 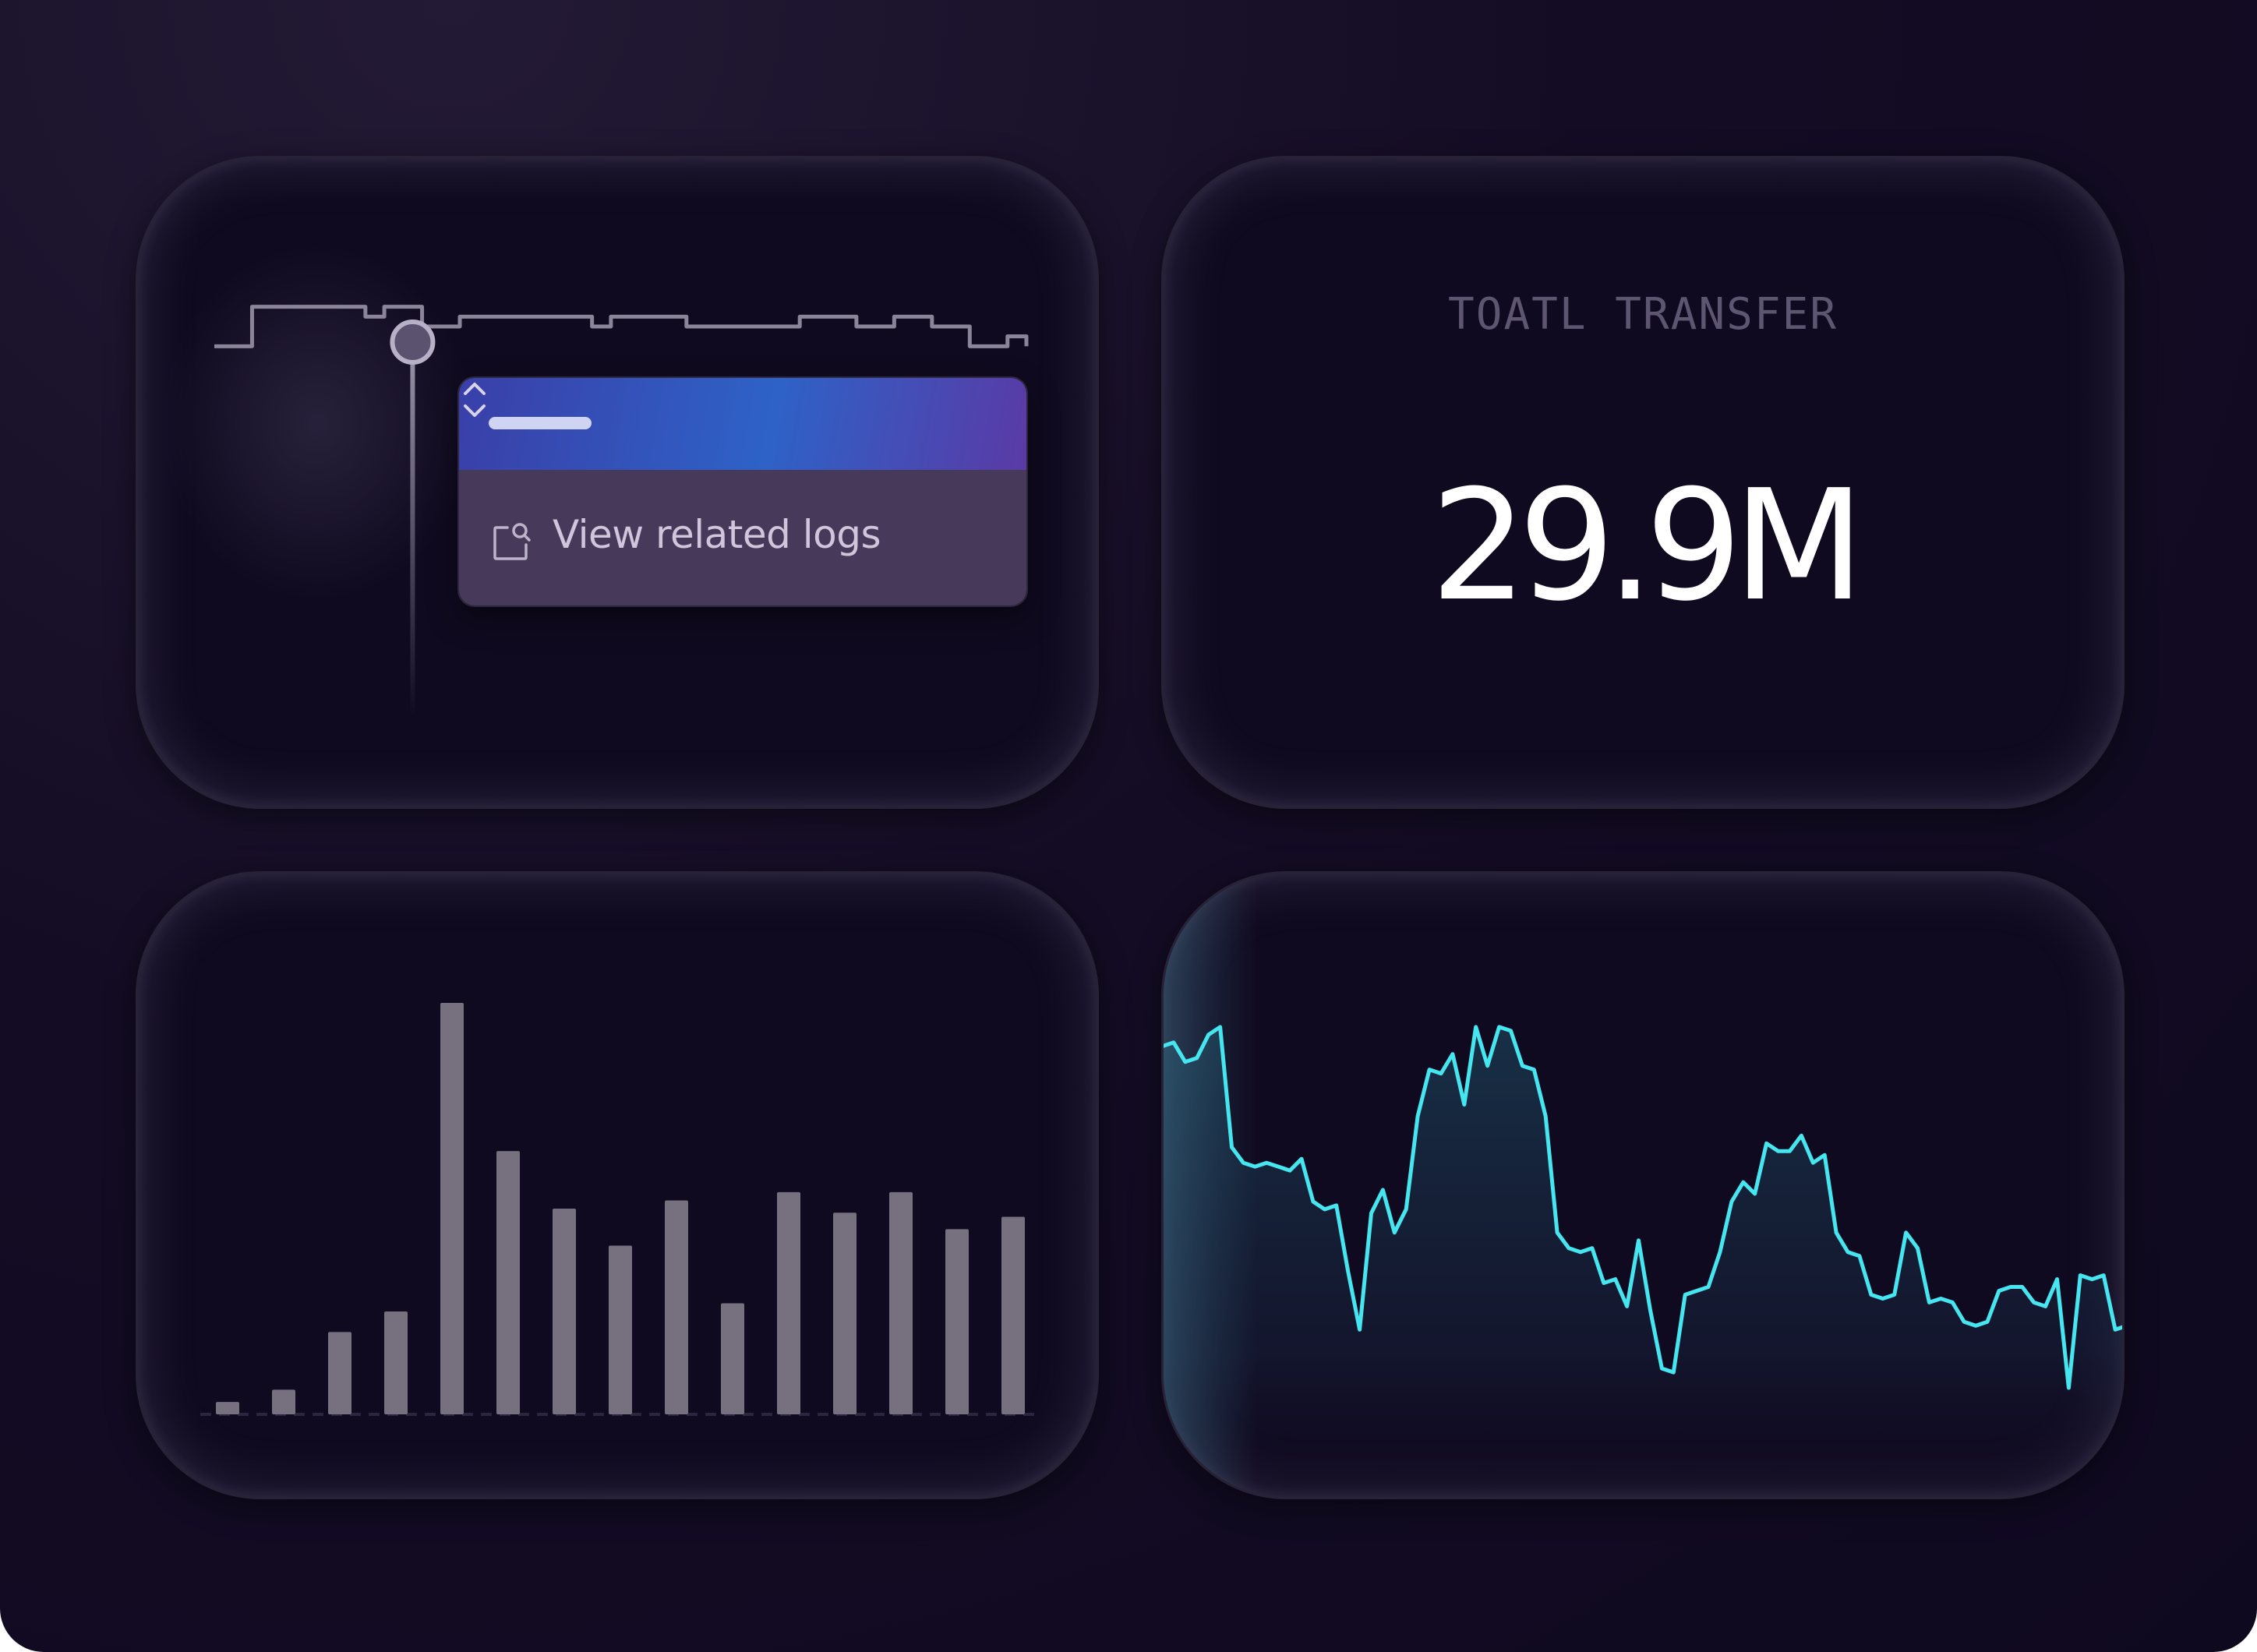 What do you see at coordinates (1642, 315) in the screenshot?
I see `stat-label: TOATL TRANSFER` at bounding box center [1642, 315].